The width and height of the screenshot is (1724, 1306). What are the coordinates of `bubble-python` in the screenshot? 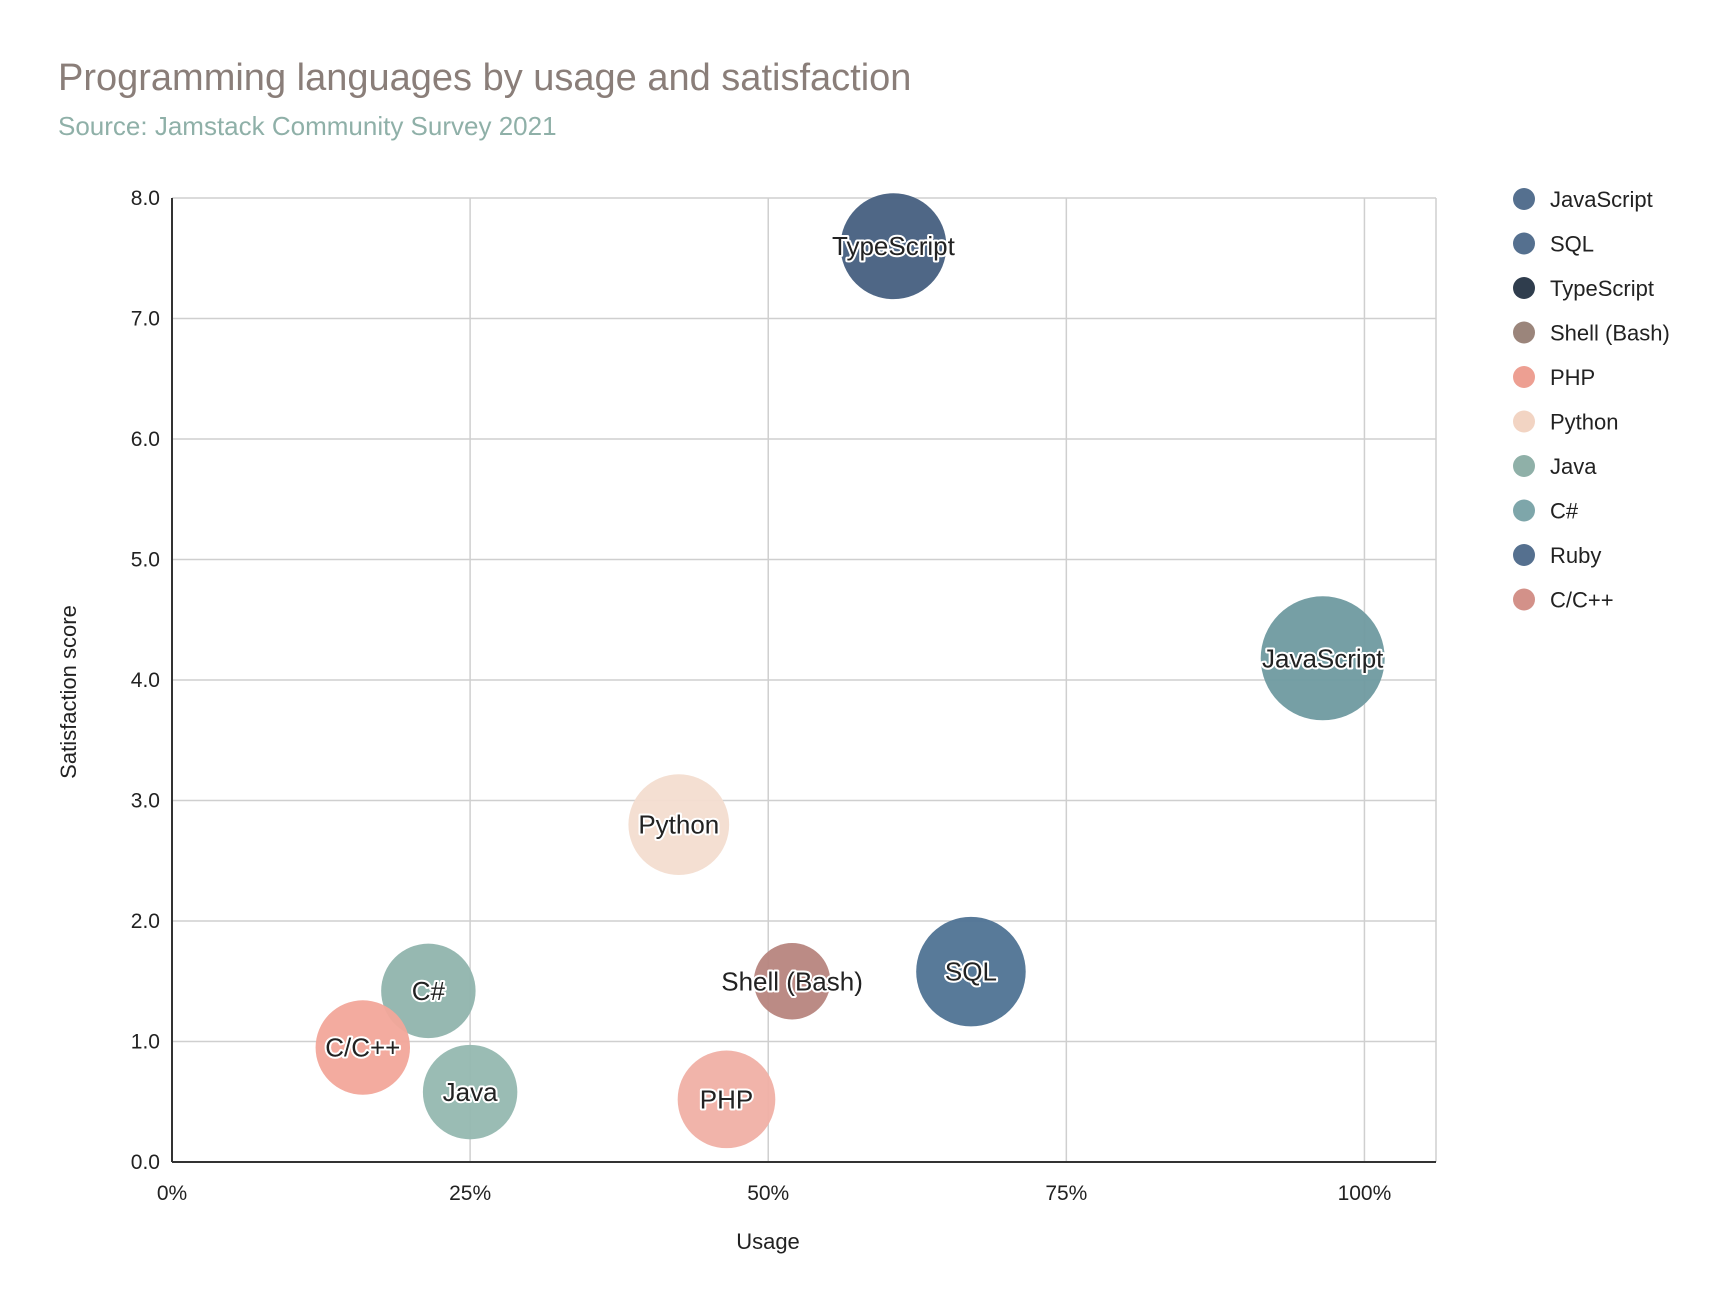 It's located at (679, 824).